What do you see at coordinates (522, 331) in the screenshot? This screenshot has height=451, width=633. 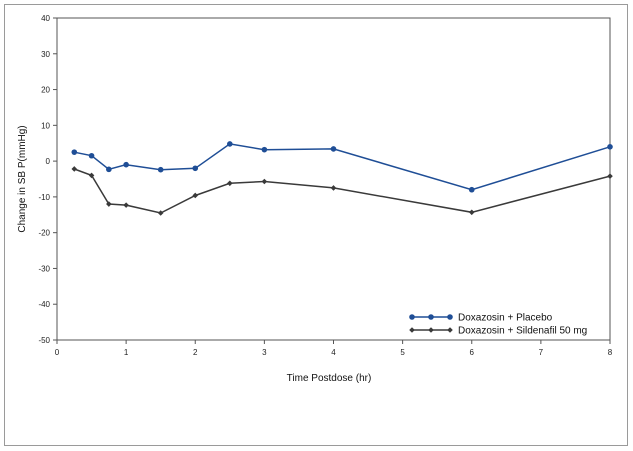 I see `legend-label: Doxazosin + Sildenafil 50 mg` at bounding box center [522, 331].